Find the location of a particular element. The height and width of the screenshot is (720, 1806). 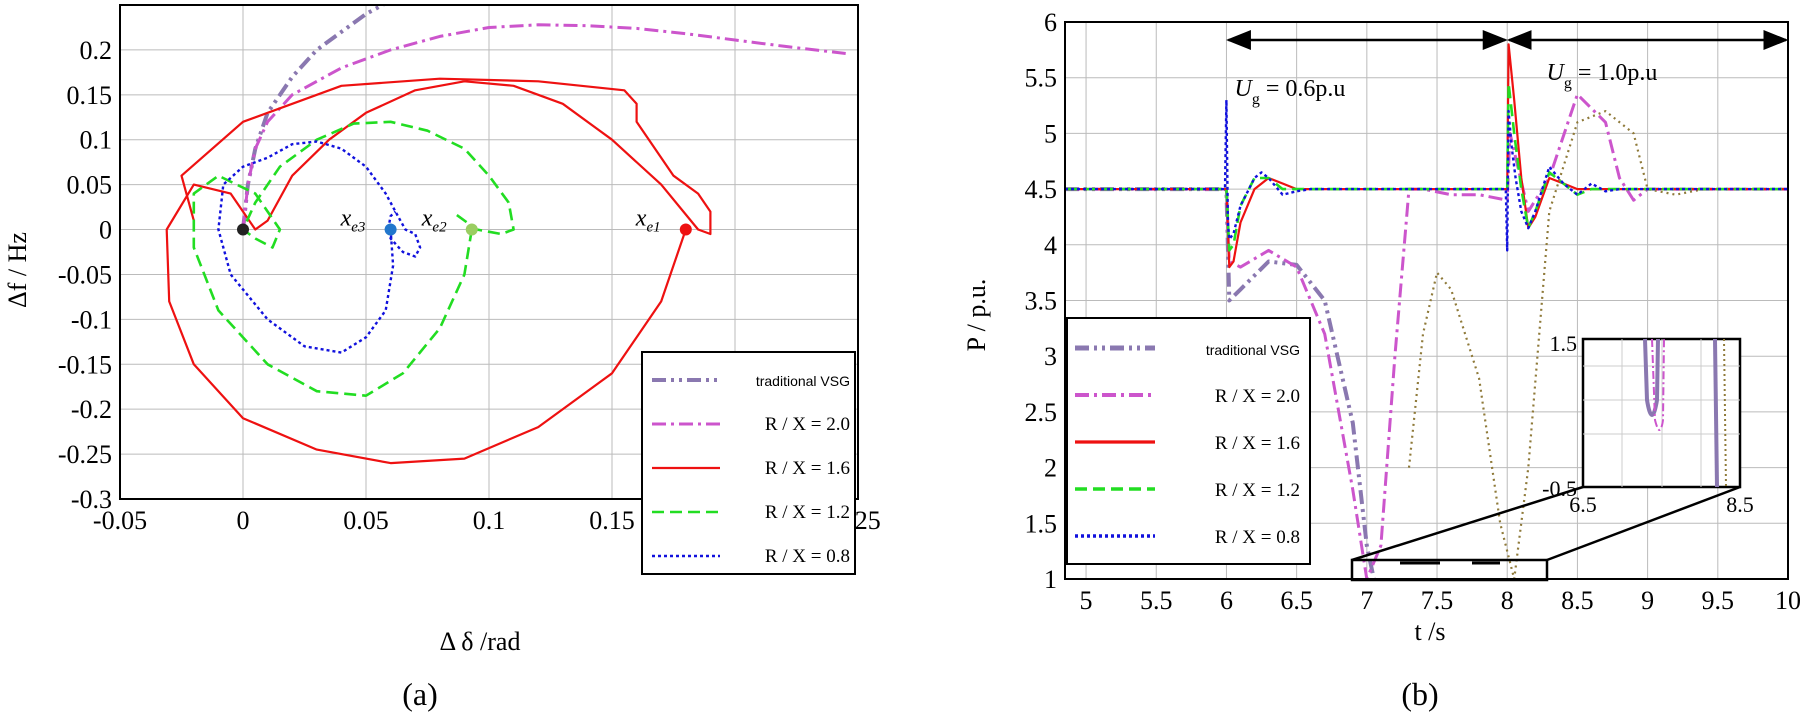

equilibrium-point-e3 is located at coordinates (390, 229).